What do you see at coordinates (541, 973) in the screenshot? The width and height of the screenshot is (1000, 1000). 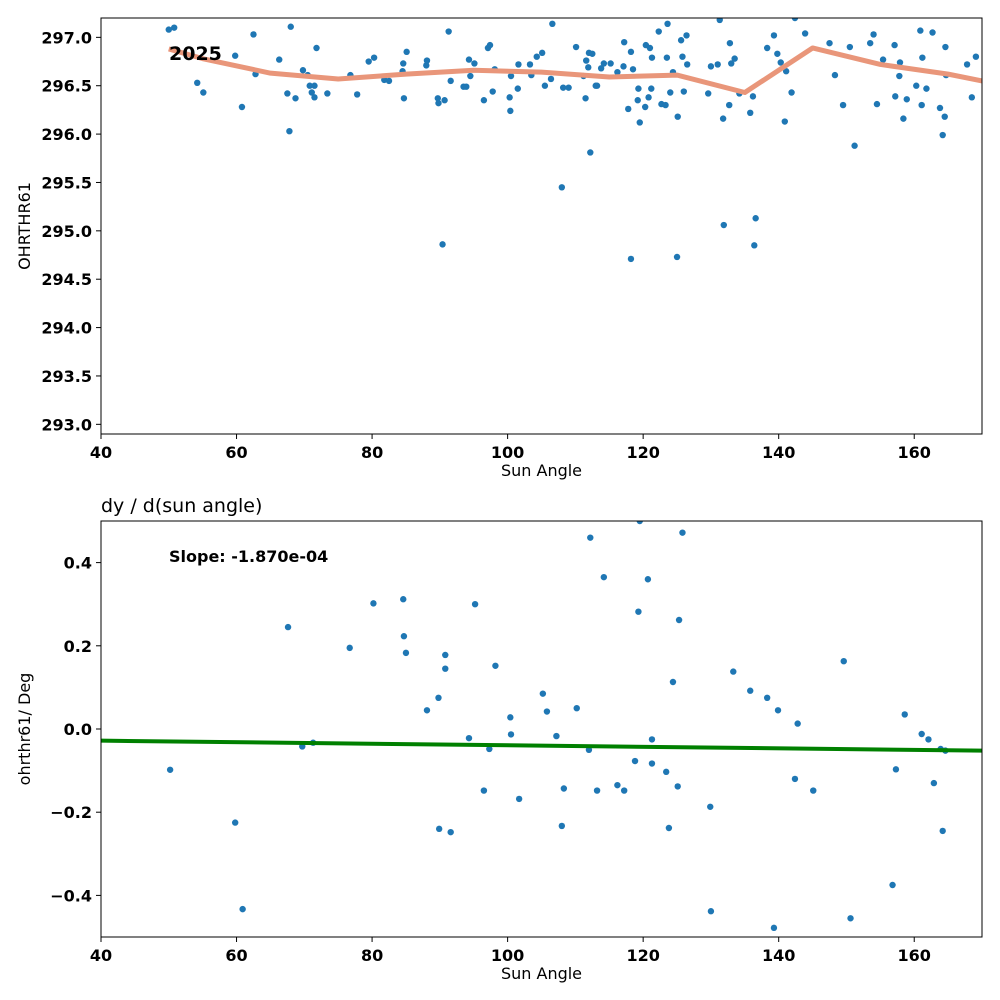 I see `x-axis-label: Sun Angle` at bounding box center [541, 973].